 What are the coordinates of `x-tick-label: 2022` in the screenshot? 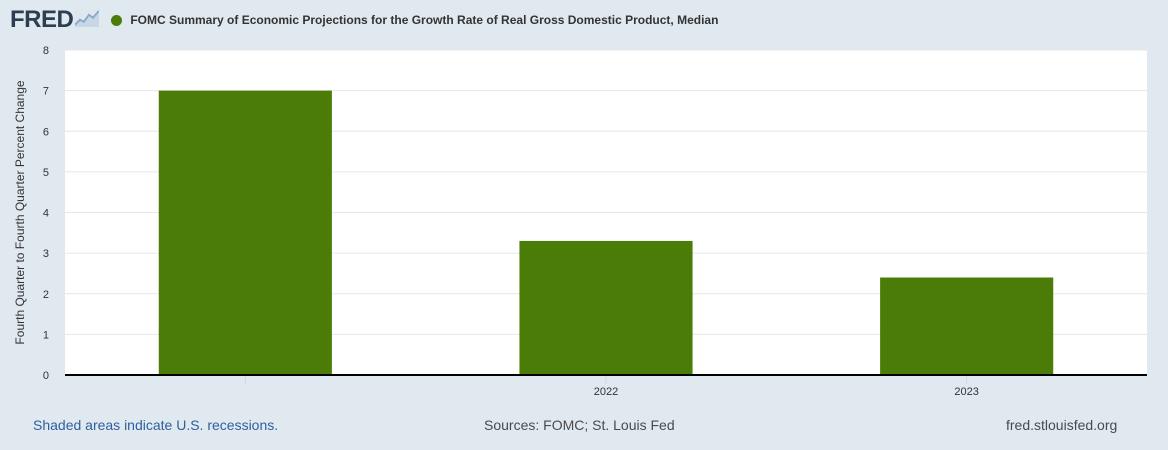 It's located at (606, 392).